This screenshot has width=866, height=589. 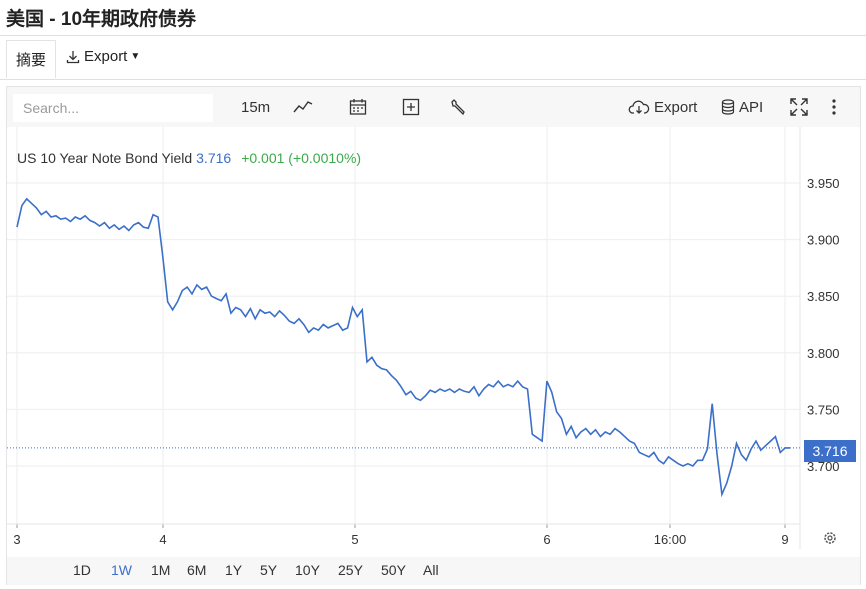 What do you see at coordinates (301, 158) in the screenshot?
I see `legend-change: +0.001 (+0.0010%)` at bounding box center [301, 158].